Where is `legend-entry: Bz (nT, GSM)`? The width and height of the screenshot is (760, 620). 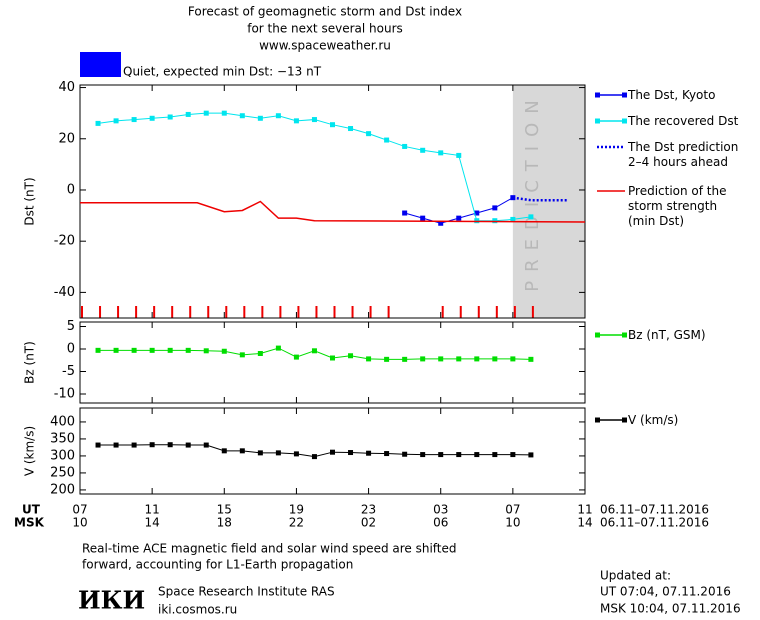 legend-entry: Bz (nT, GSM) is located at coordinates (667, 335).